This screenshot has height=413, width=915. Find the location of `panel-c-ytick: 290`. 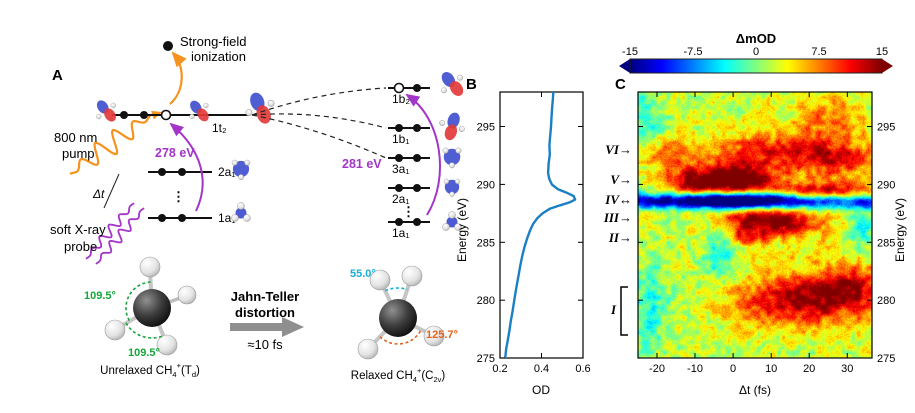

panel-c-ytick: 290 is located at coordinates (886, 185).